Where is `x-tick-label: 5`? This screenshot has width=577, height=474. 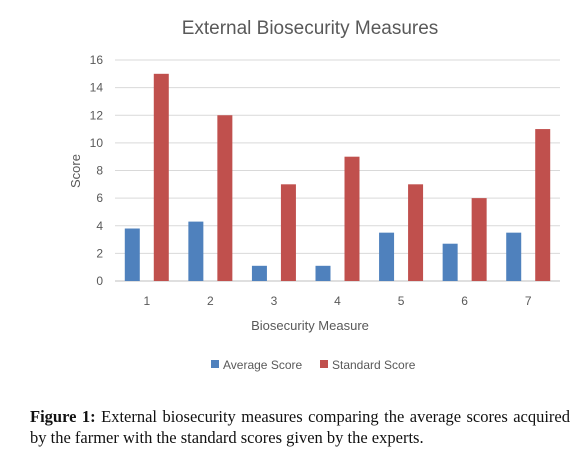 x-tick-label: 5 is located at coordinates (401, 301).